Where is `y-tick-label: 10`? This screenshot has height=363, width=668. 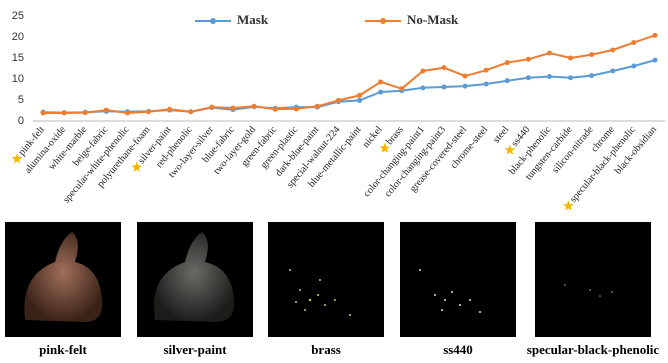 y-tick-label: 10 is located at coordinates (18, 79).